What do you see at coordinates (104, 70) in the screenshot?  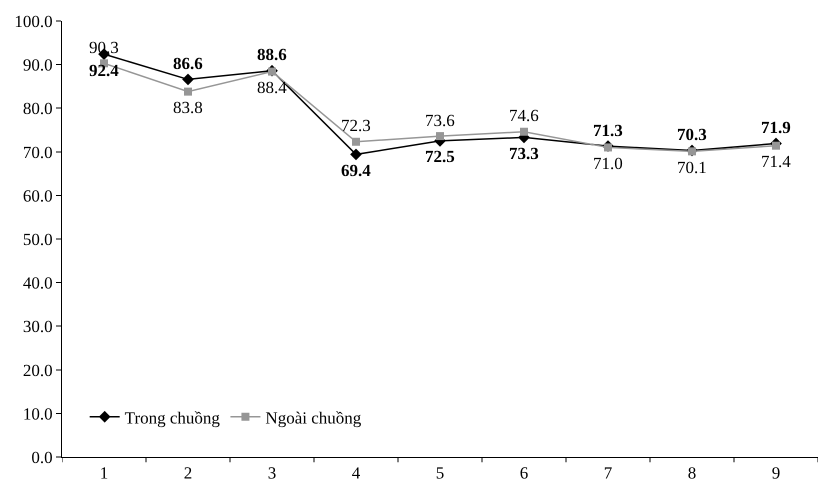 I see `data-label: 92.4` at bounding box center [104, 70].